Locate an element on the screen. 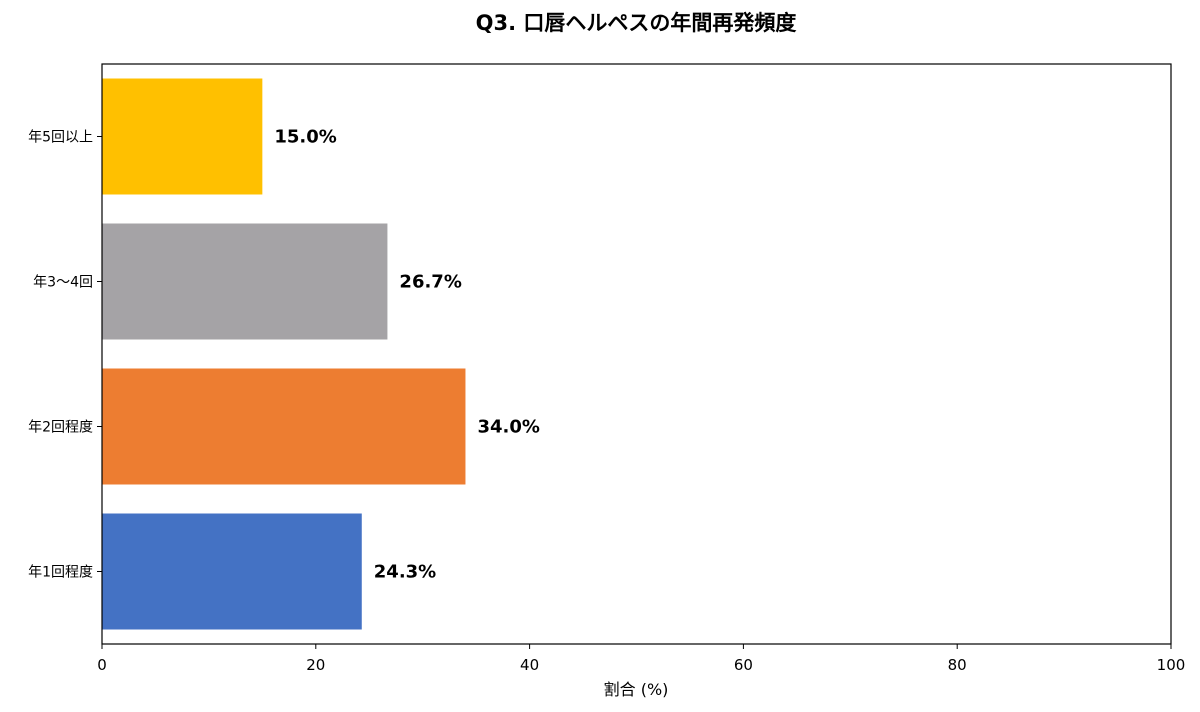 The height and width of the screenshot is (712, 1200). x-axis-label: 割合 (%) is located at coordinates (636, 689).